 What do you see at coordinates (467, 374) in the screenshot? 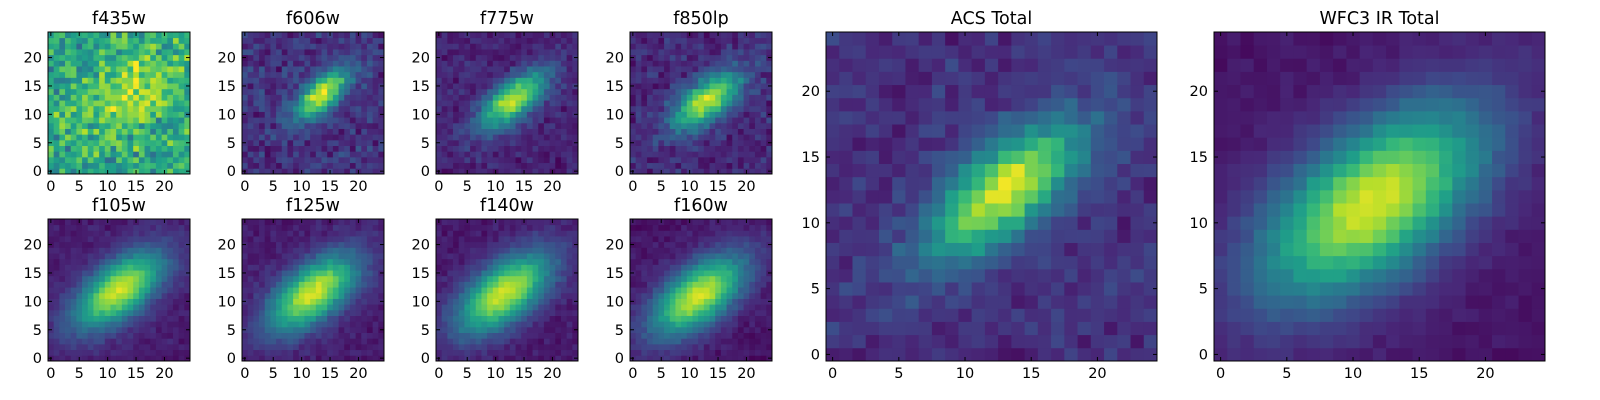
I see `x-tick-label: 5` at bounding box center [467, 374].